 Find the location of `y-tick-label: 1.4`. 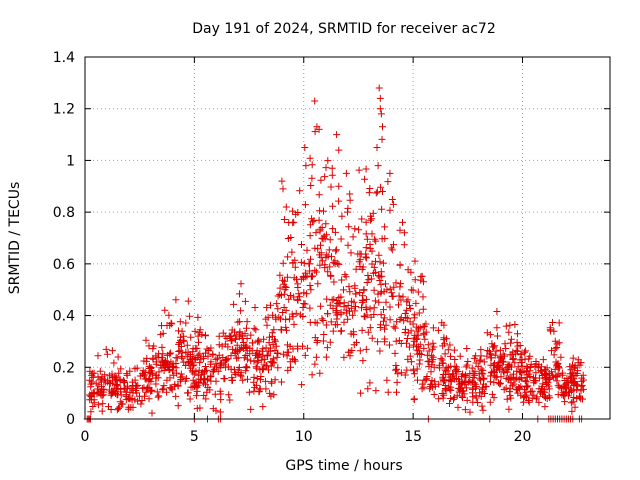

y-tick-label: 1.4 is located at coordinates (64, 58).